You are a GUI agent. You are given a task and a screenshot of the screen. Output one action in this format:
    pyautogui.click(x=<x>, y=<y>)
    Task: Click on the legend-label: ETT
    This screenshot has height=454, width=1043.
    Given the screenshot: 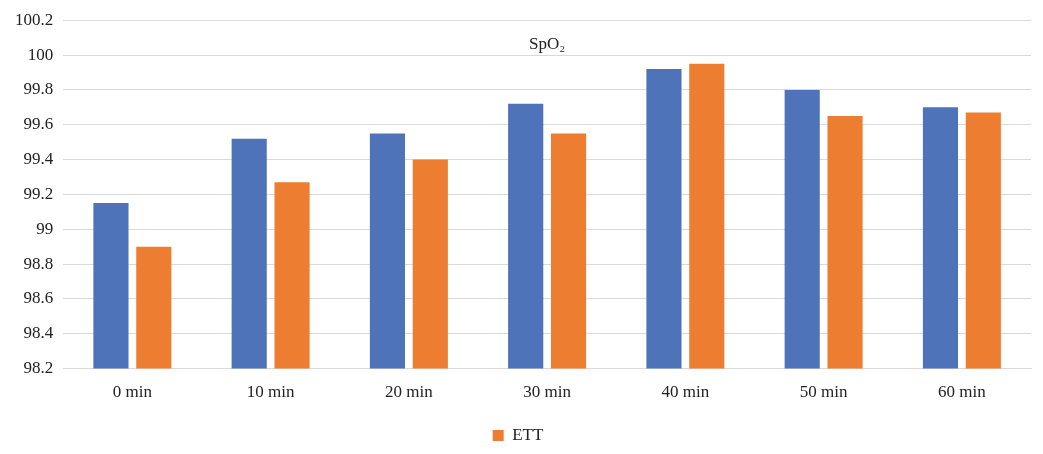 What is the action you would take?
    pyautogui.click(x=528, y=434)
    